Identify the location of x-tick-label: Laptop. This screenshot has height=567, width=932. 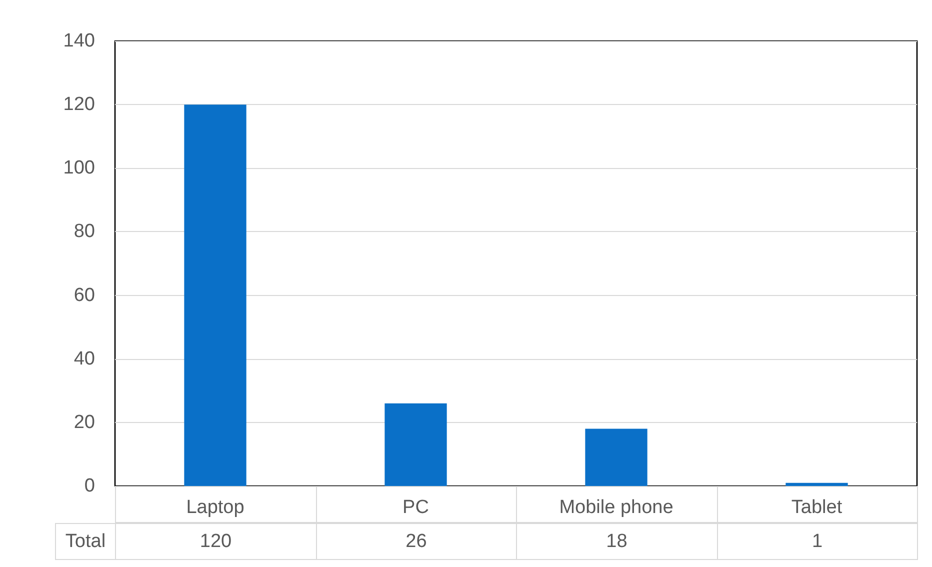
(215, 507).